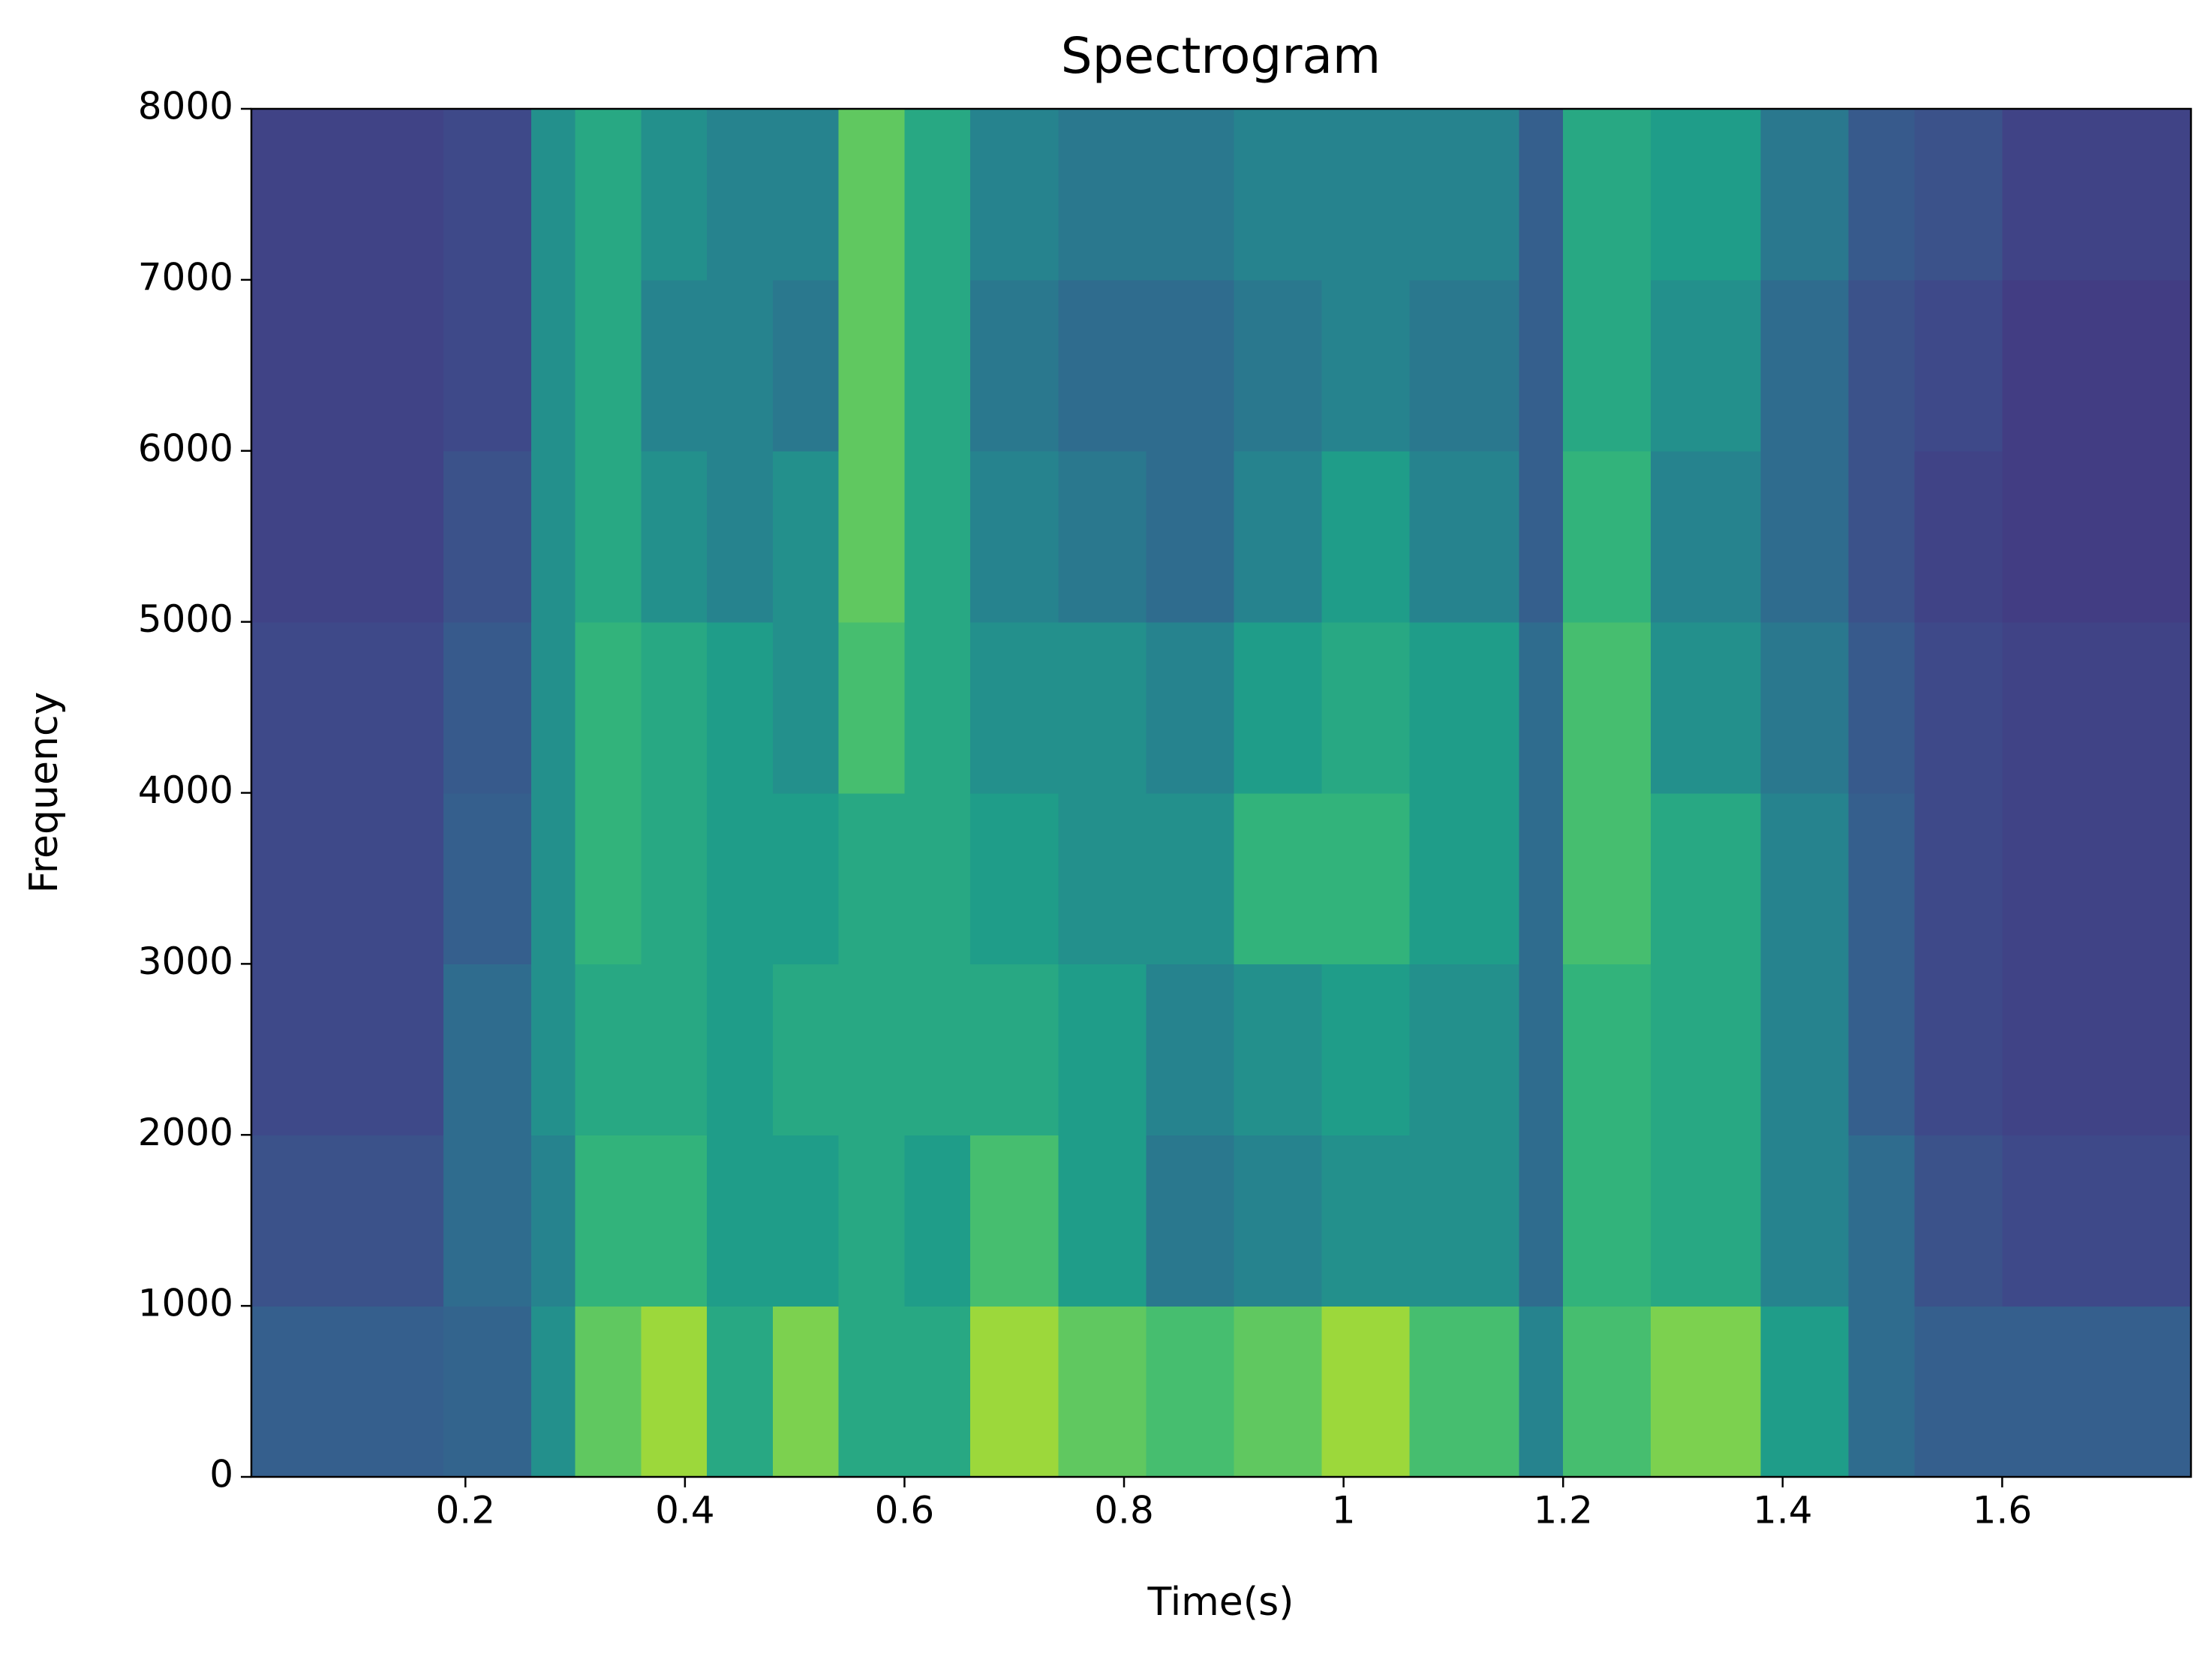  What do you see at coordinates (186, 962) in the screenshot?
I see `y-tick-label: 3000` at bounding box center [186, 962].